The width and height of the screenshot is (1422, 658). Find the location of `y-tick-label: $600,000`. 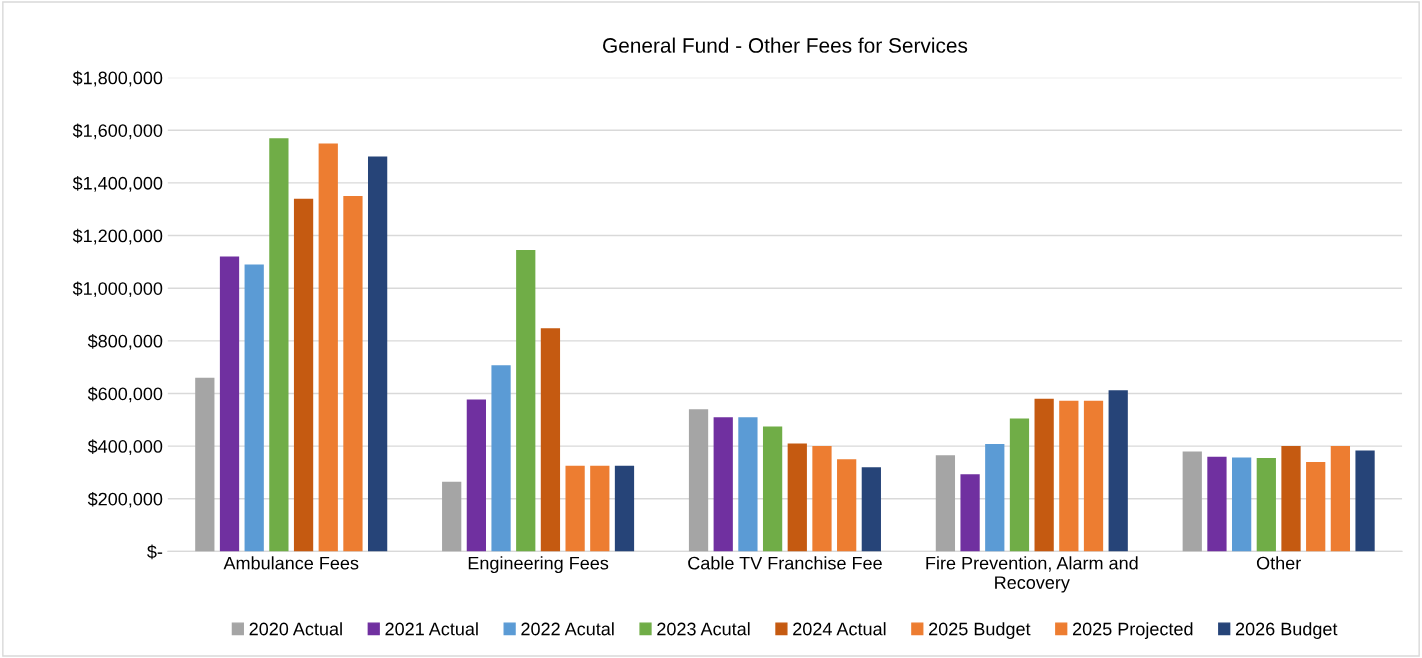

y-tick-label: $600,000 is located at coordinates (125, 394).